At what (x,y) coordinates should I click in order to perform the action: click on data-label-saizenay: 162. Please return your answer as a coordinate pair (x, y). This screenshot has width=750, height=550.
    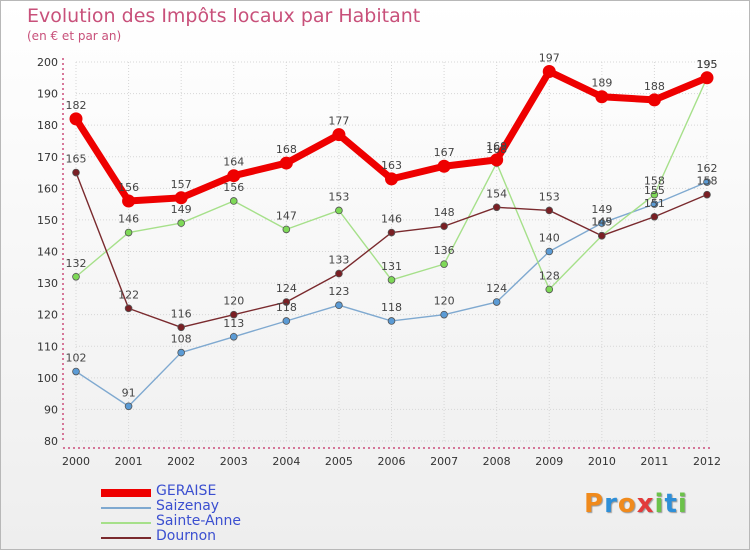
    Looking at the image, I should click on (707, 168).